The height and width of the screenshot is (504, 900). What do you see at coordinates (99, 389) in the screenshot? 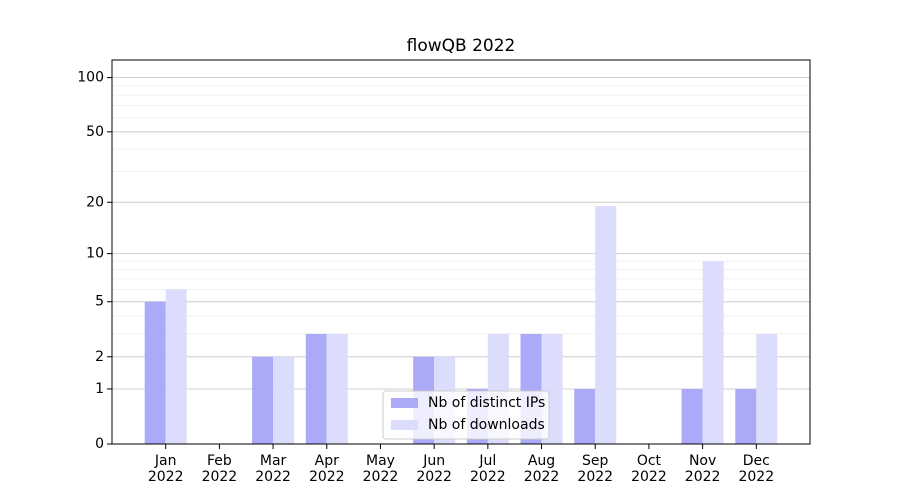
I see `y-tick-label: 1` at bounding box center [99, 389].